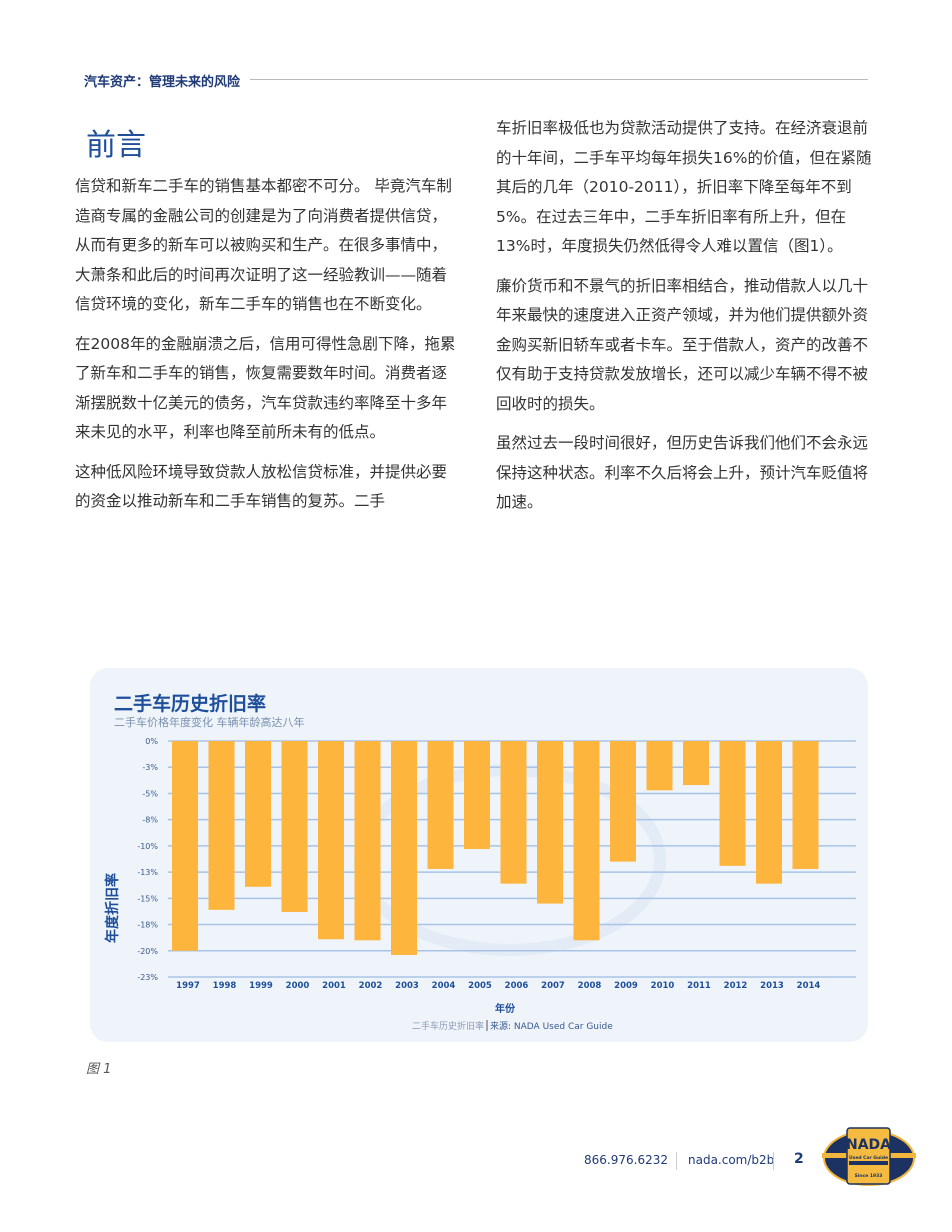  I want to click on bar-2003, so click(404, 848).